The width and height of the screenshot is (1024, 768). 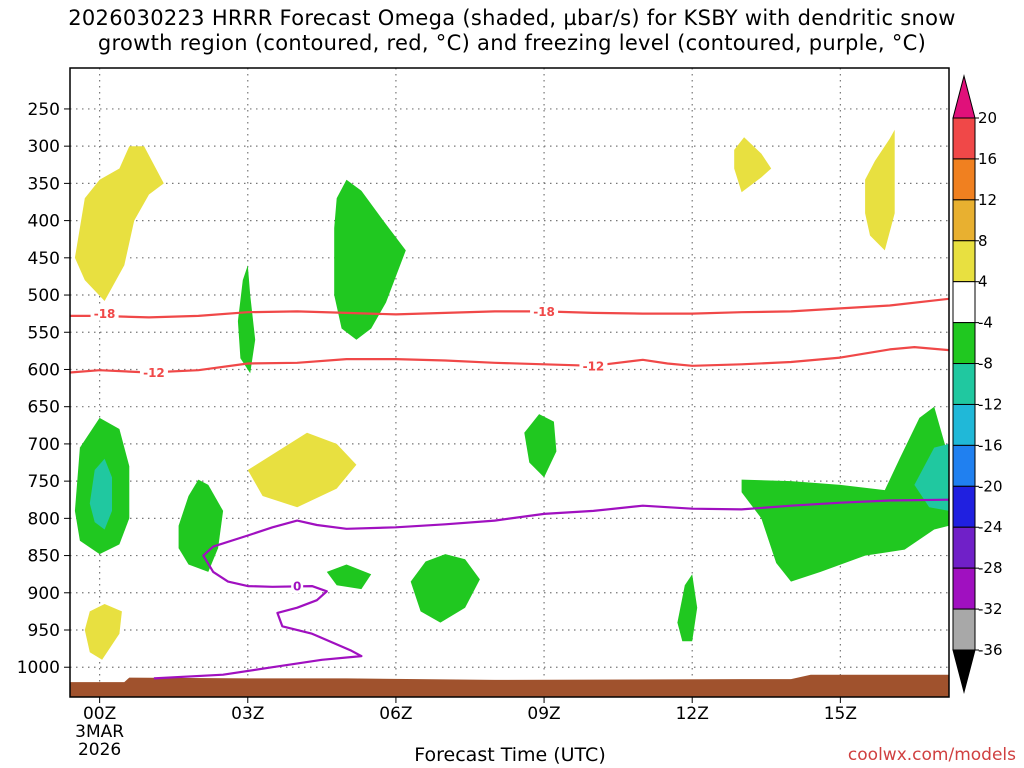 What do you see at coordinates (44, 445) in the screenshot?
I see `y-tick-label-700: 700` at bounding box center [44, 445].